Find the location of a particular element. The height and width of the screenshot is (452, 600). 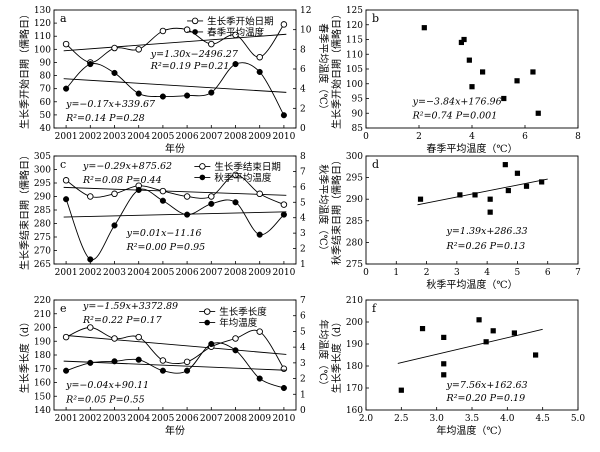

fit-line is located at coordinates (470, 346).